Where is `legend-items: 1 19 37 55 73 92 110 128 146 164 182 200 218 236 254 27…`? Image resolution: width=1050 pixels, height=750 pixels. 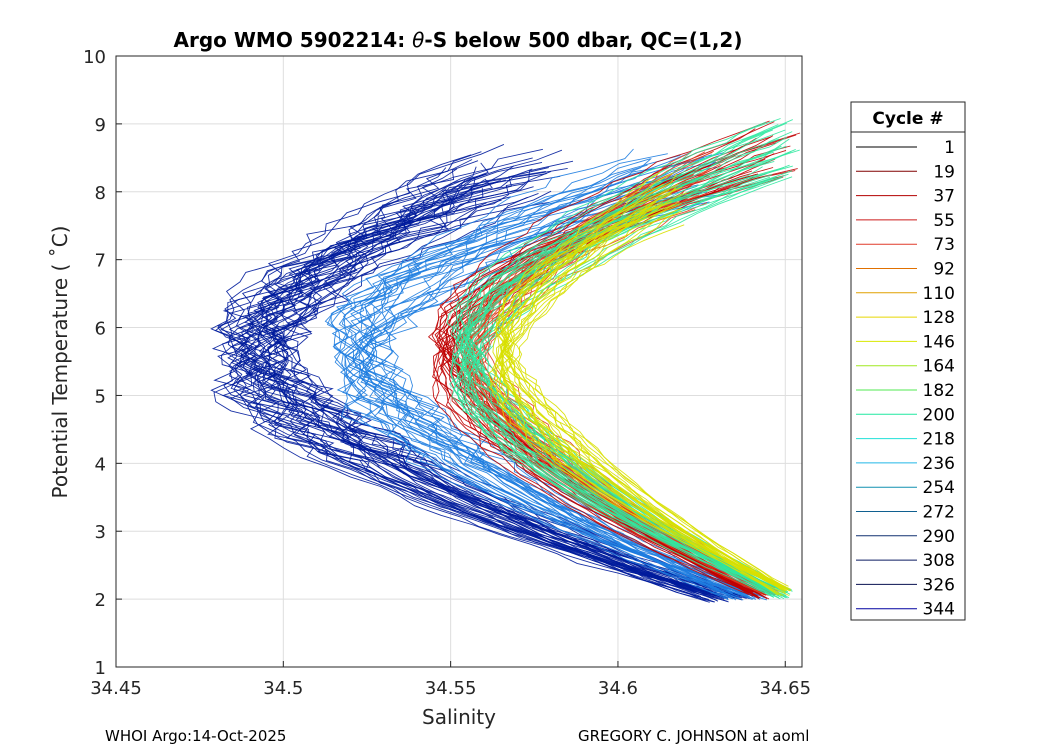
legend-items: 1 19 37 55 73 92 110 128 146 164 182 200 218 236 254 27… is located at coordinates (905, 379).